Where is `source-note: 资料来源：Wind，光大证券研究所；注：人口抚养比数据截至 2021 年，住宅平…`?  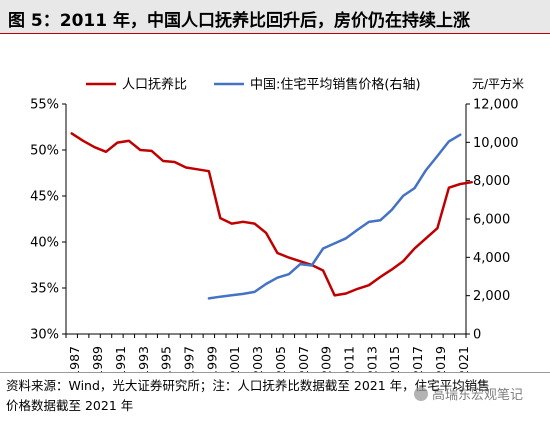
source-note: 资料来源：Wind，光大证券研究所；注：人口抚养比数据截至 2021 年，住宅平… is located at coordinates (276, 396).